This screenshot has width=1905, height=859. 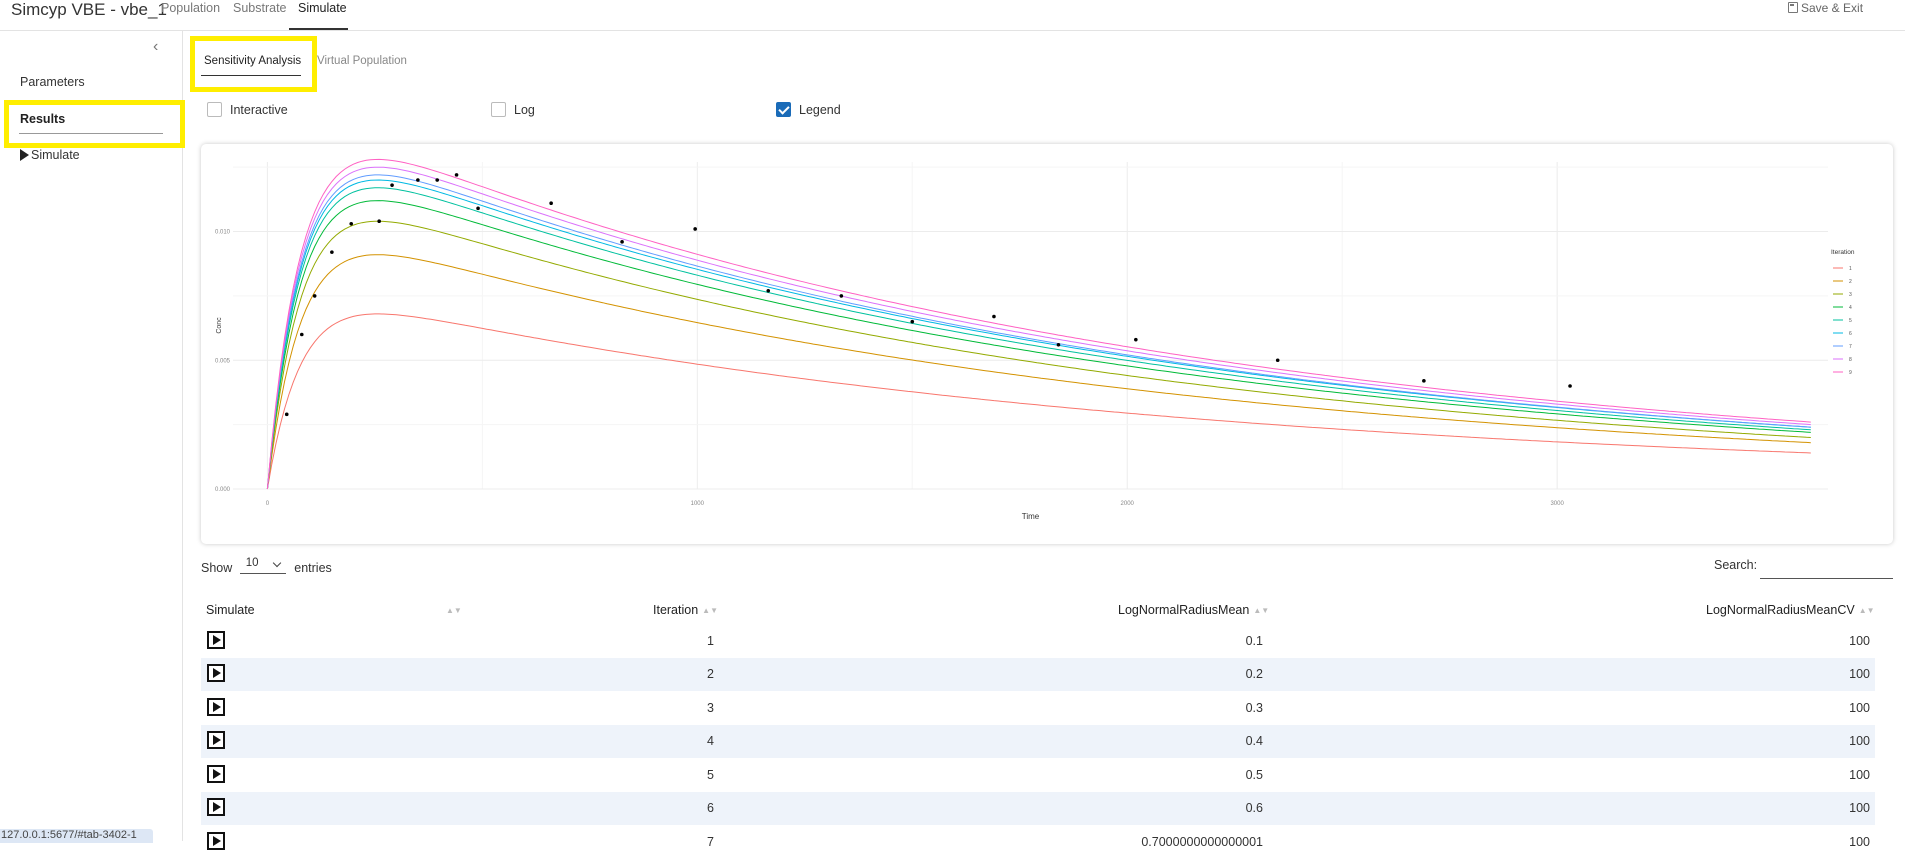 What do you see at coordinates (253, 61) in the screenshot?
I see `tab-sensitivity-analysis: Sensitivity Analysis` at bounding box center [253, 61].